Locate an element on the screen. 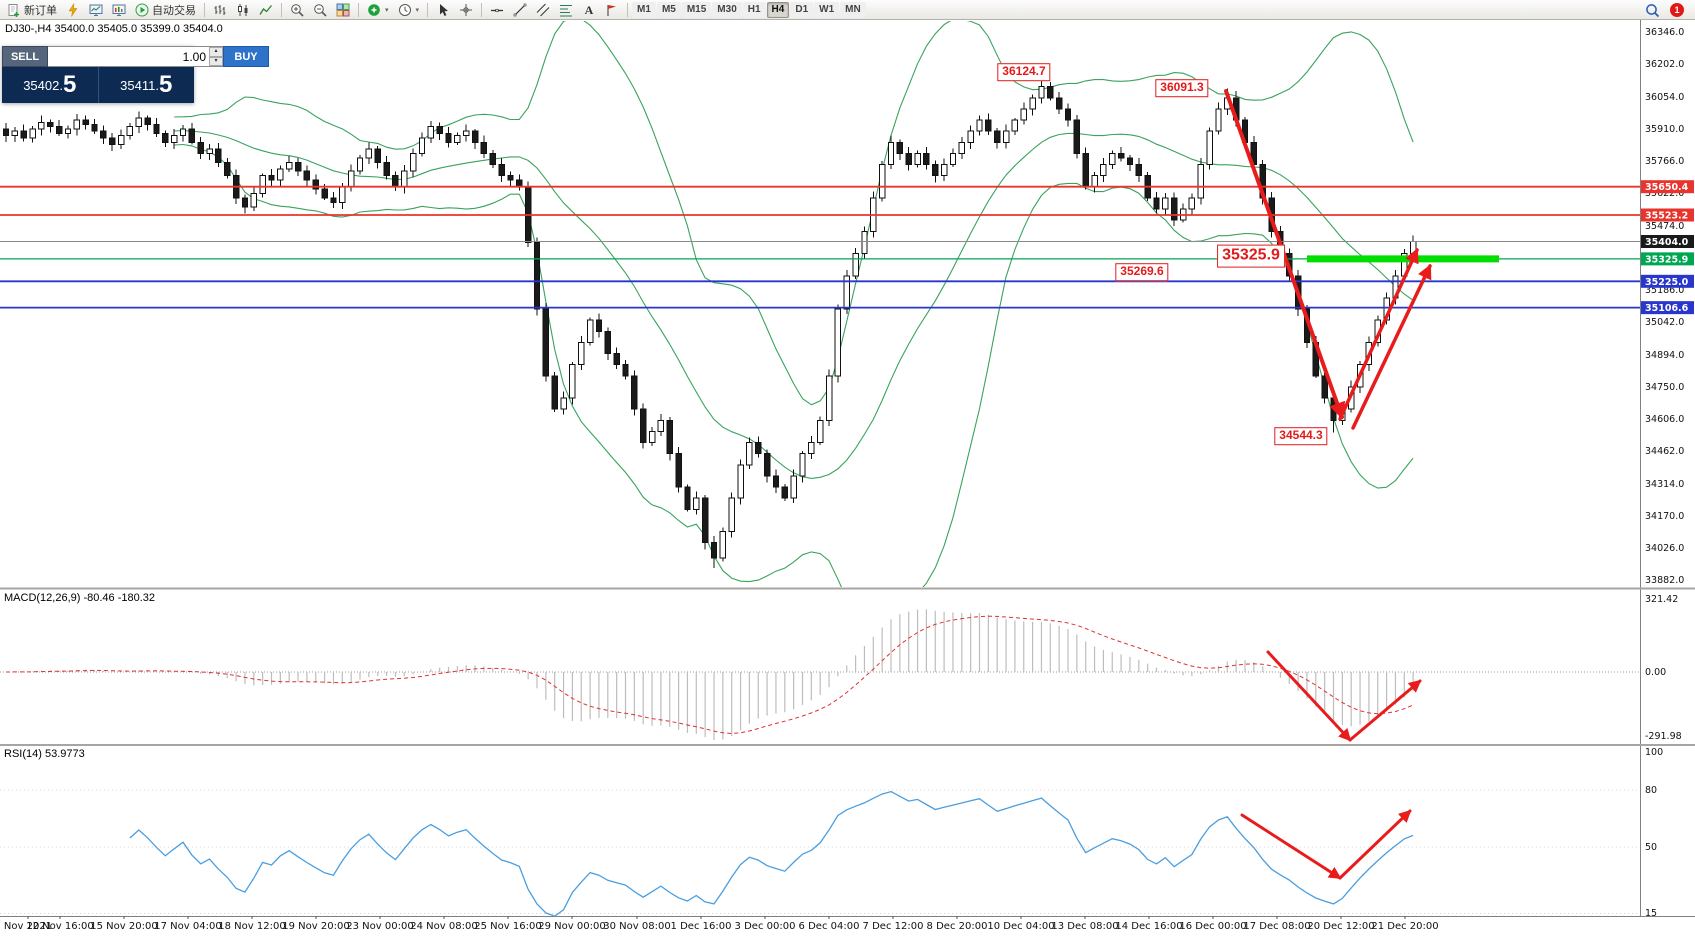 The image size is (1695, 941). volume-input is located at coordinates (128, 56).